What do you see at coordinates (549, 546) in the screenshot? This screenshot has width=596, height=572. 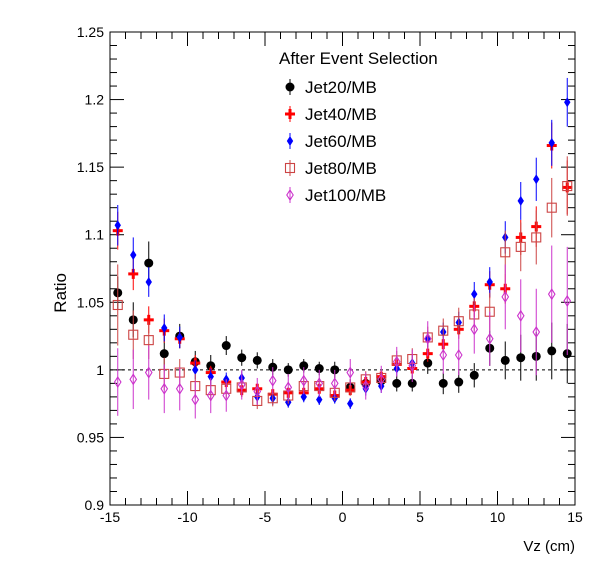 I see `x-axis-label: Vz (cm)` at bounding box center [549, 546].